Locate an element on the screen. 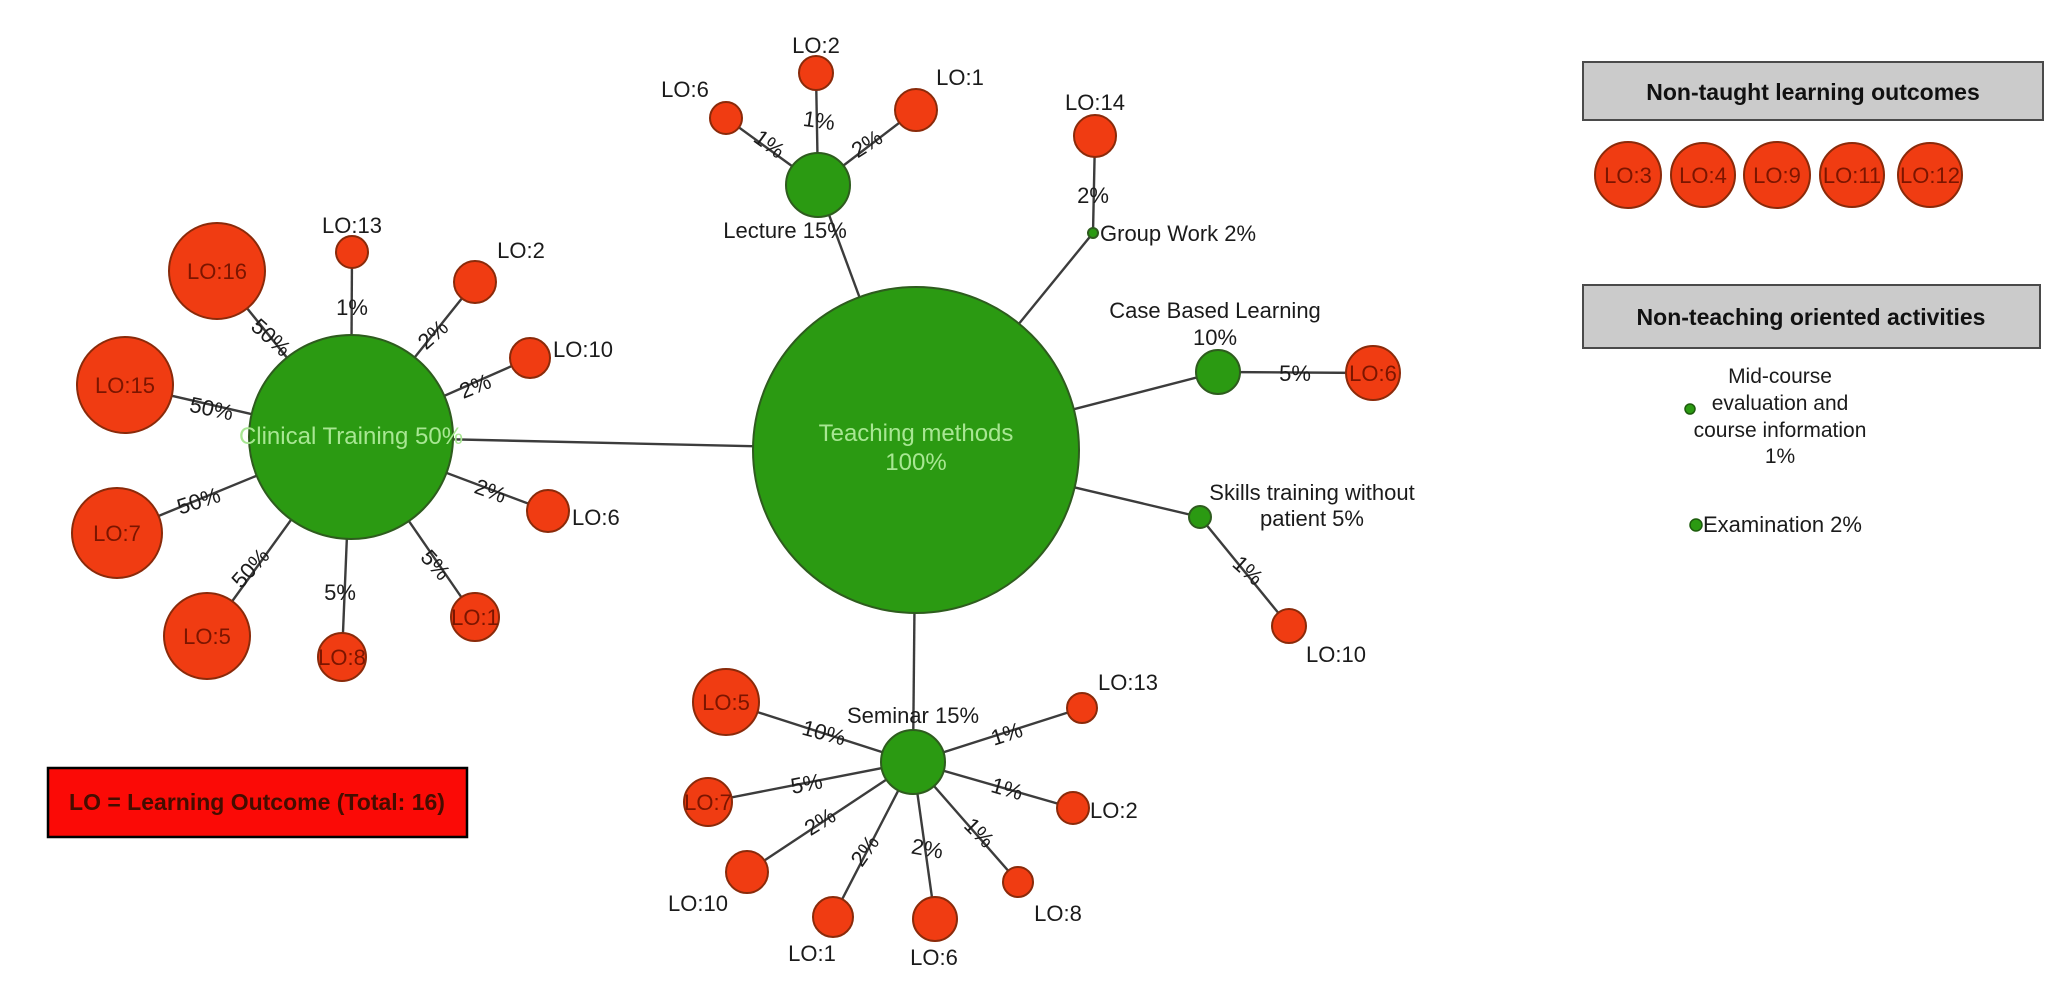 The width and height of the screenshot is (2059, 1001). mid-course-label-line2: evaluation and is located at coordinates (1780, 403).